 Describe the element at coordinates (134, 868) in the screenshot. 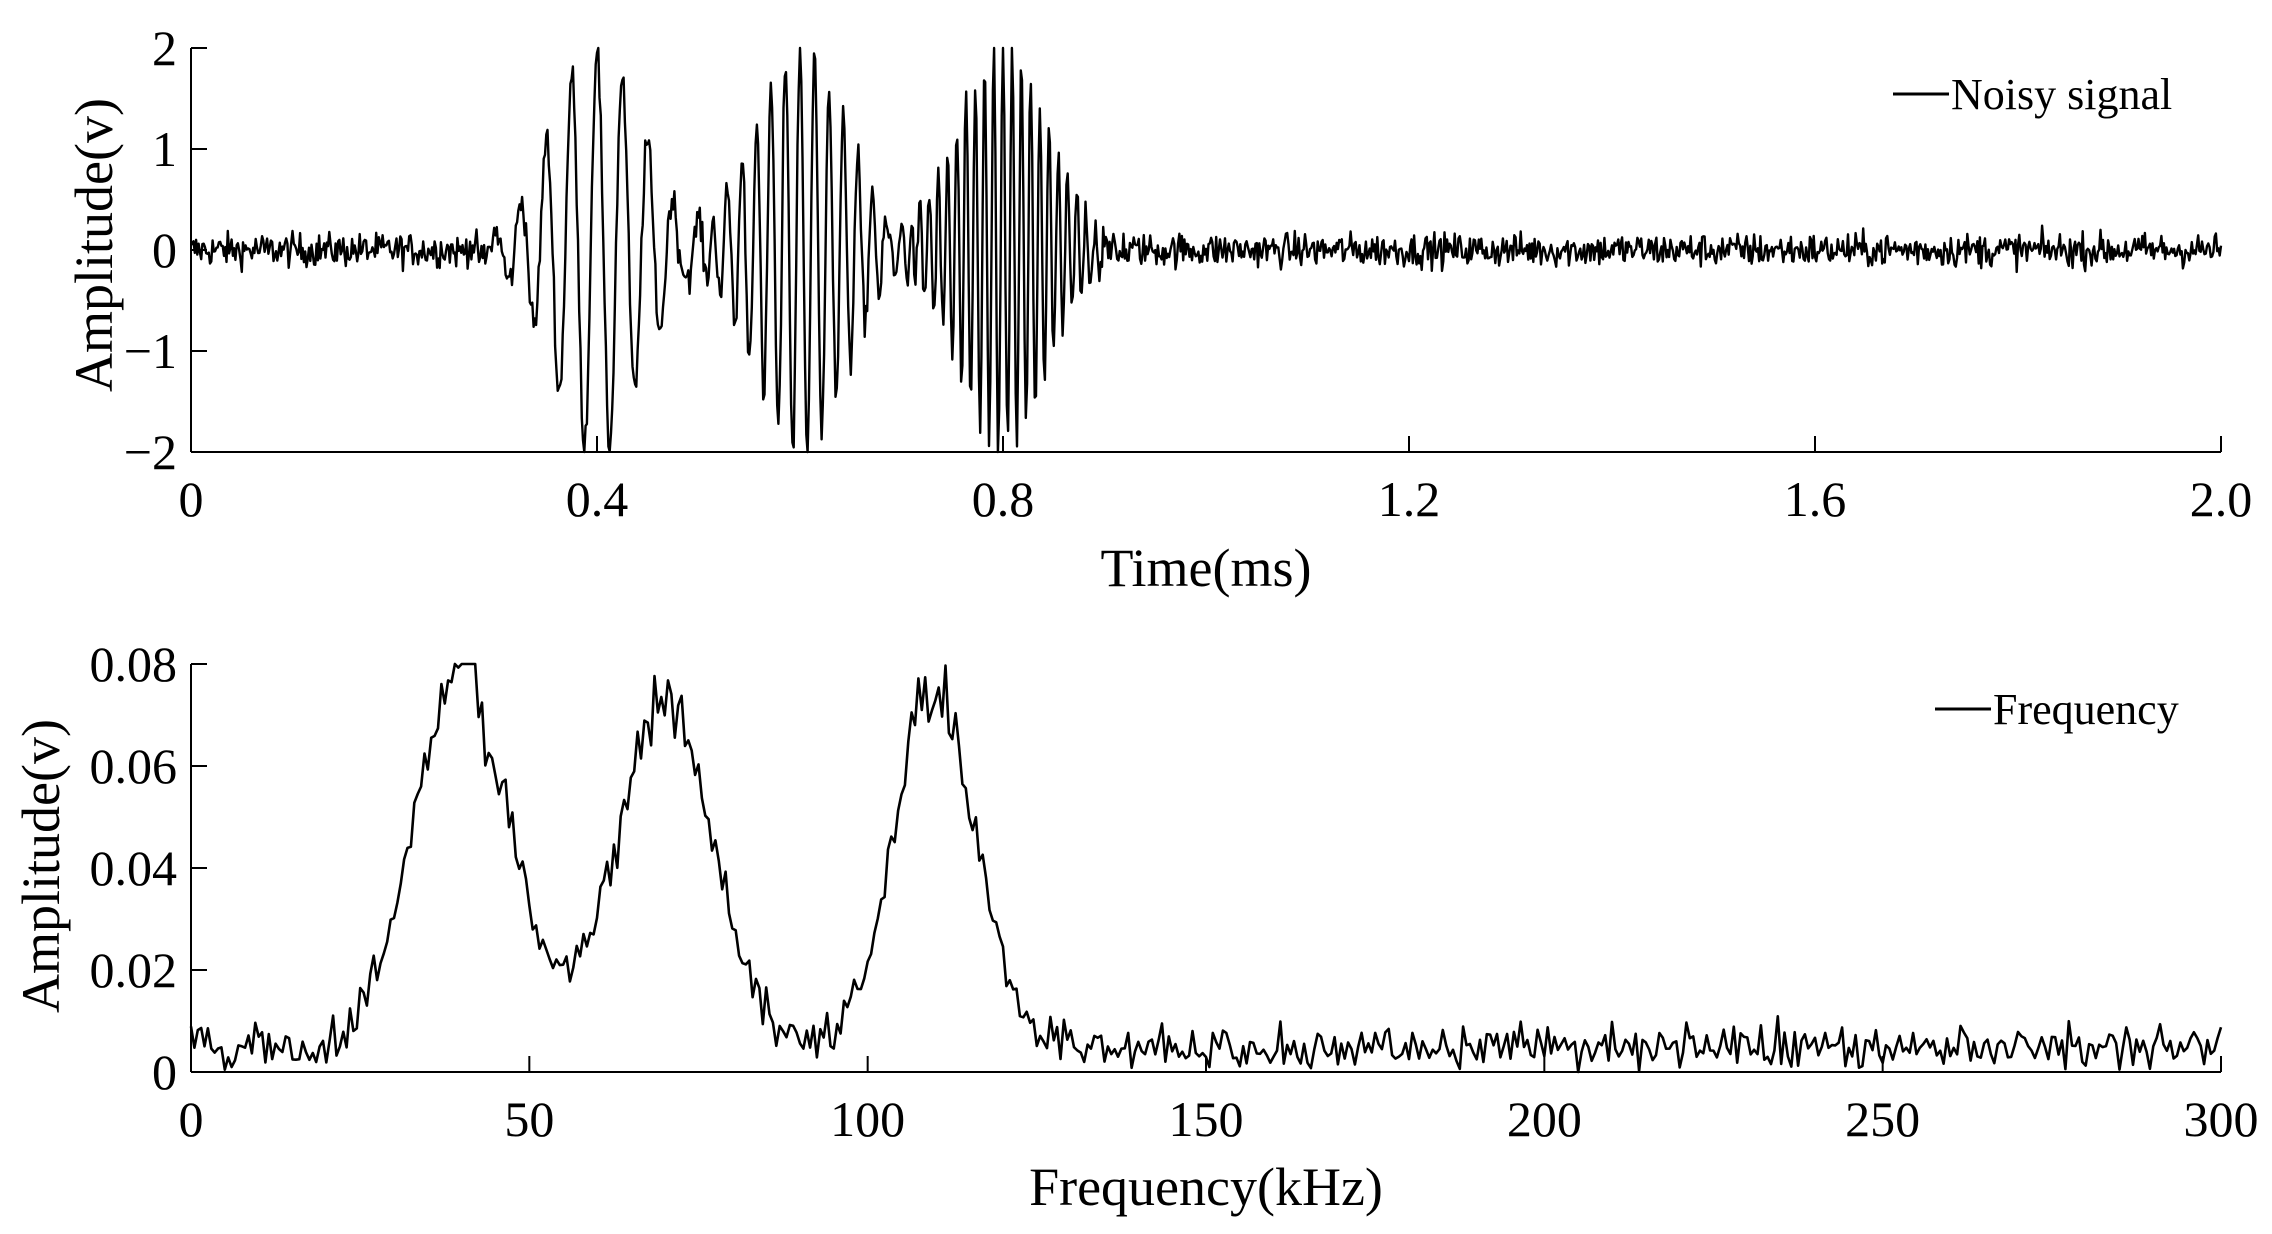

I see `y-tick-label: 0.04` at that location.